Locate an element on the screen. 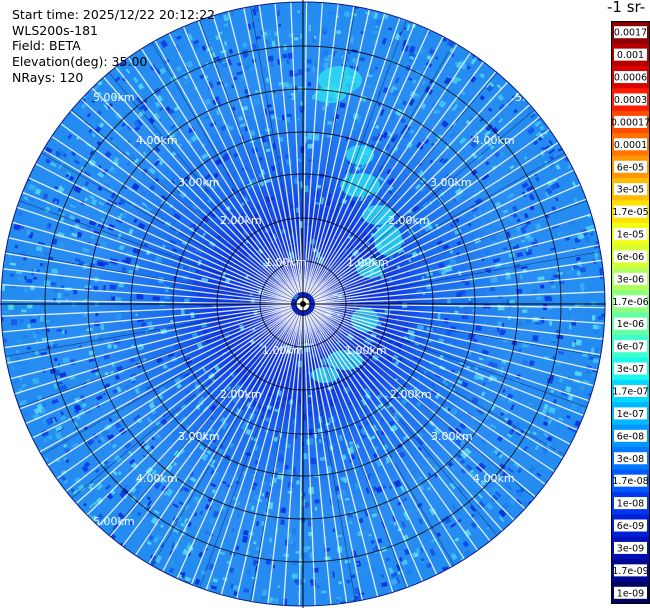 The width and height of the screenshot is (650, 610). instrument-text: WLS200s-181 is located at coordinates (55, 30).